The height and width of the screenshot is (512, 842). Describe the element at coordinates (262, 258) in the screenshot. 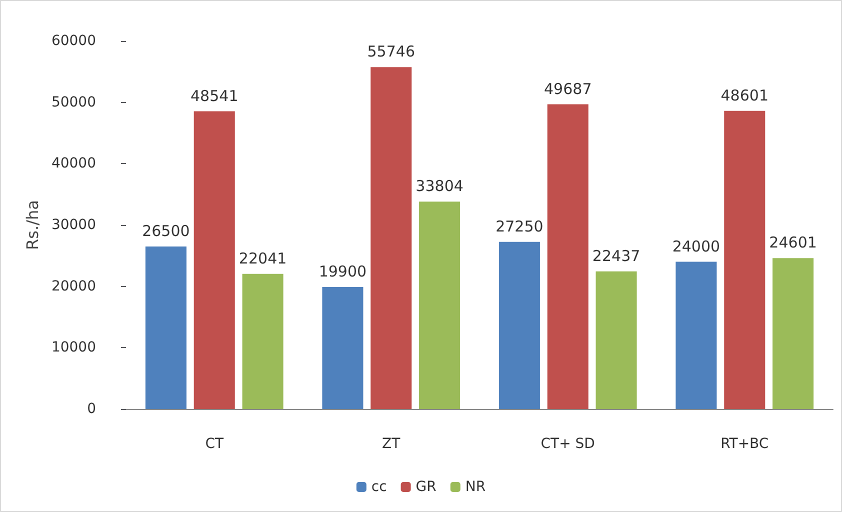

I see `data-label: 22041` at that location.